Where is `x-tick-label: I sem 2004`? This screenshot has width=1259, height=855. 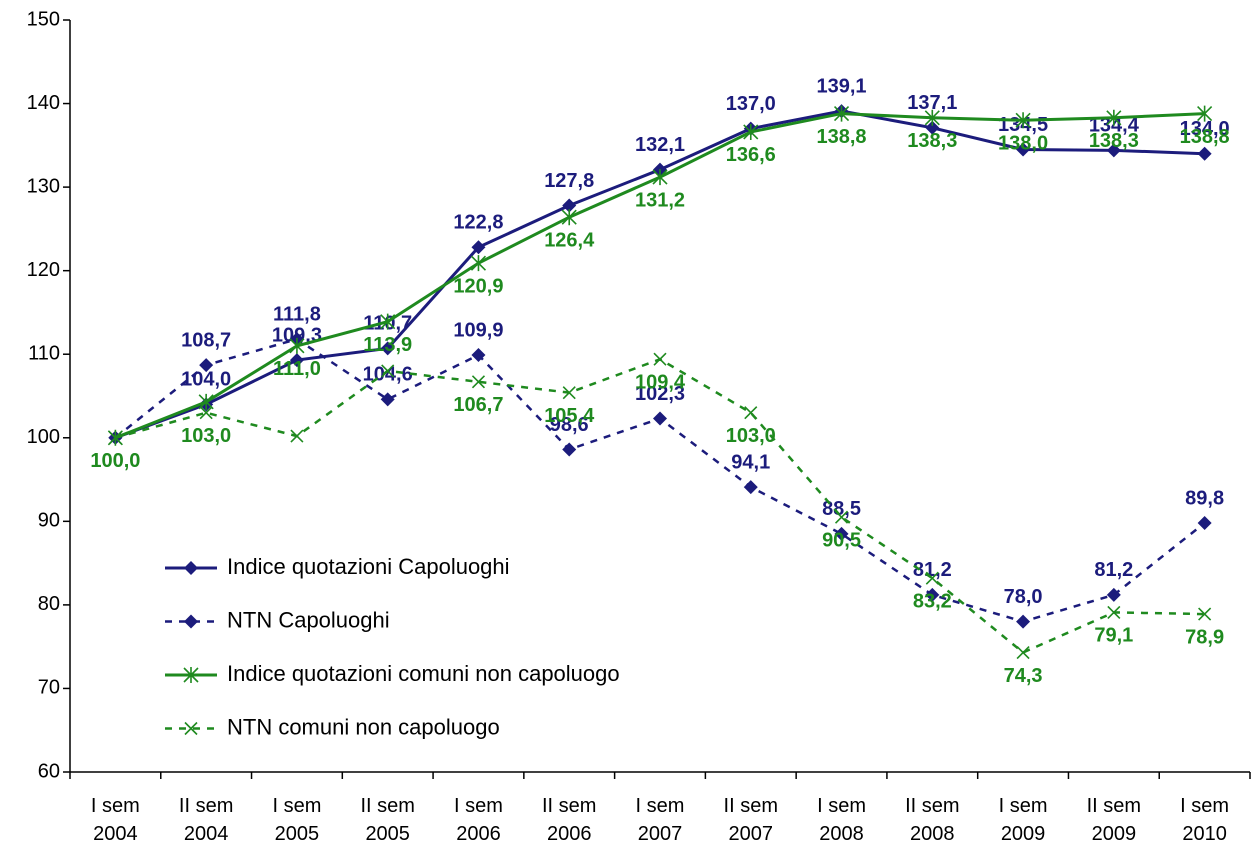
x-tick-label: I sem 2004 is located at coordinates (115, 820).